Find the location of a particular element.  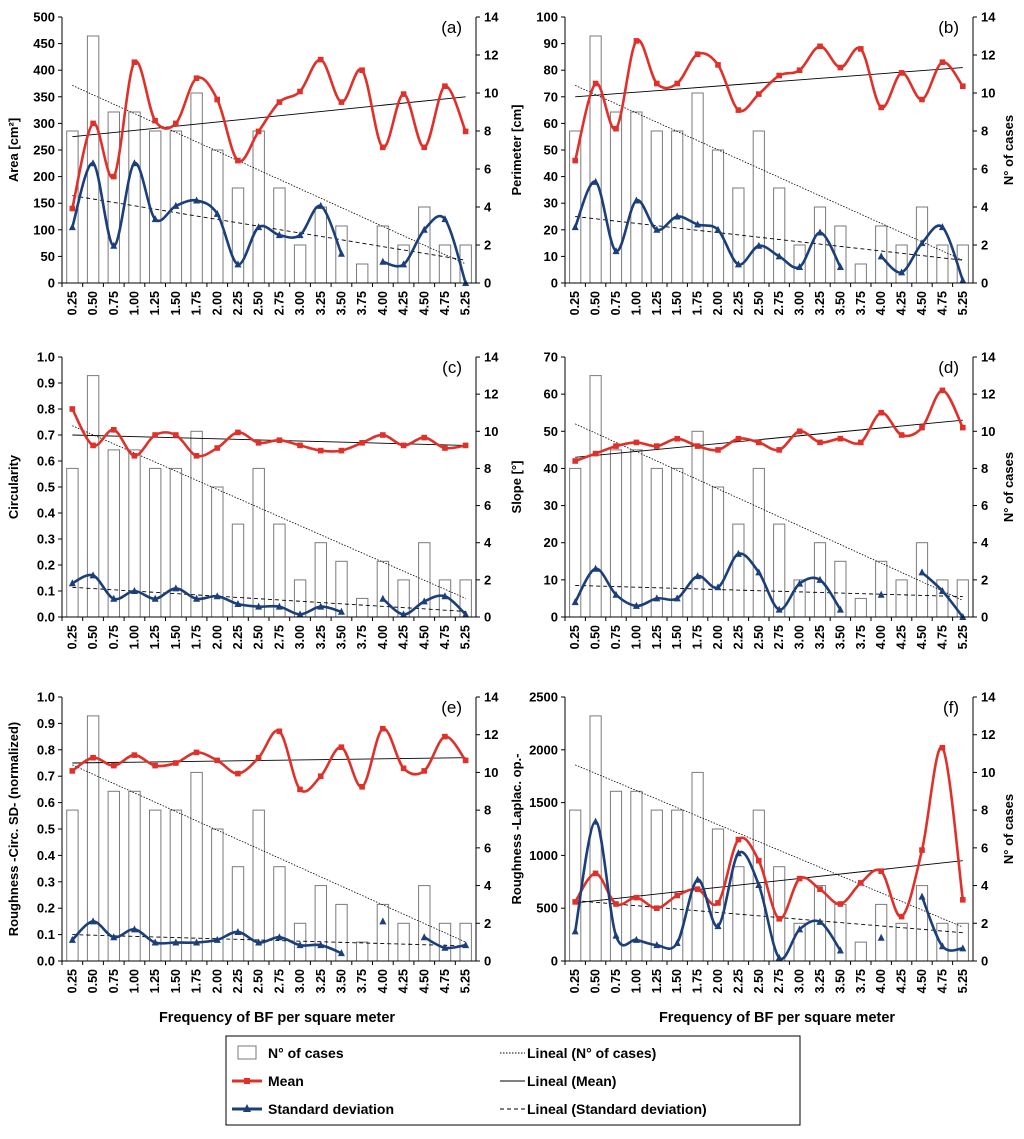

trend-cases-line is located at coordinates (269, 512).